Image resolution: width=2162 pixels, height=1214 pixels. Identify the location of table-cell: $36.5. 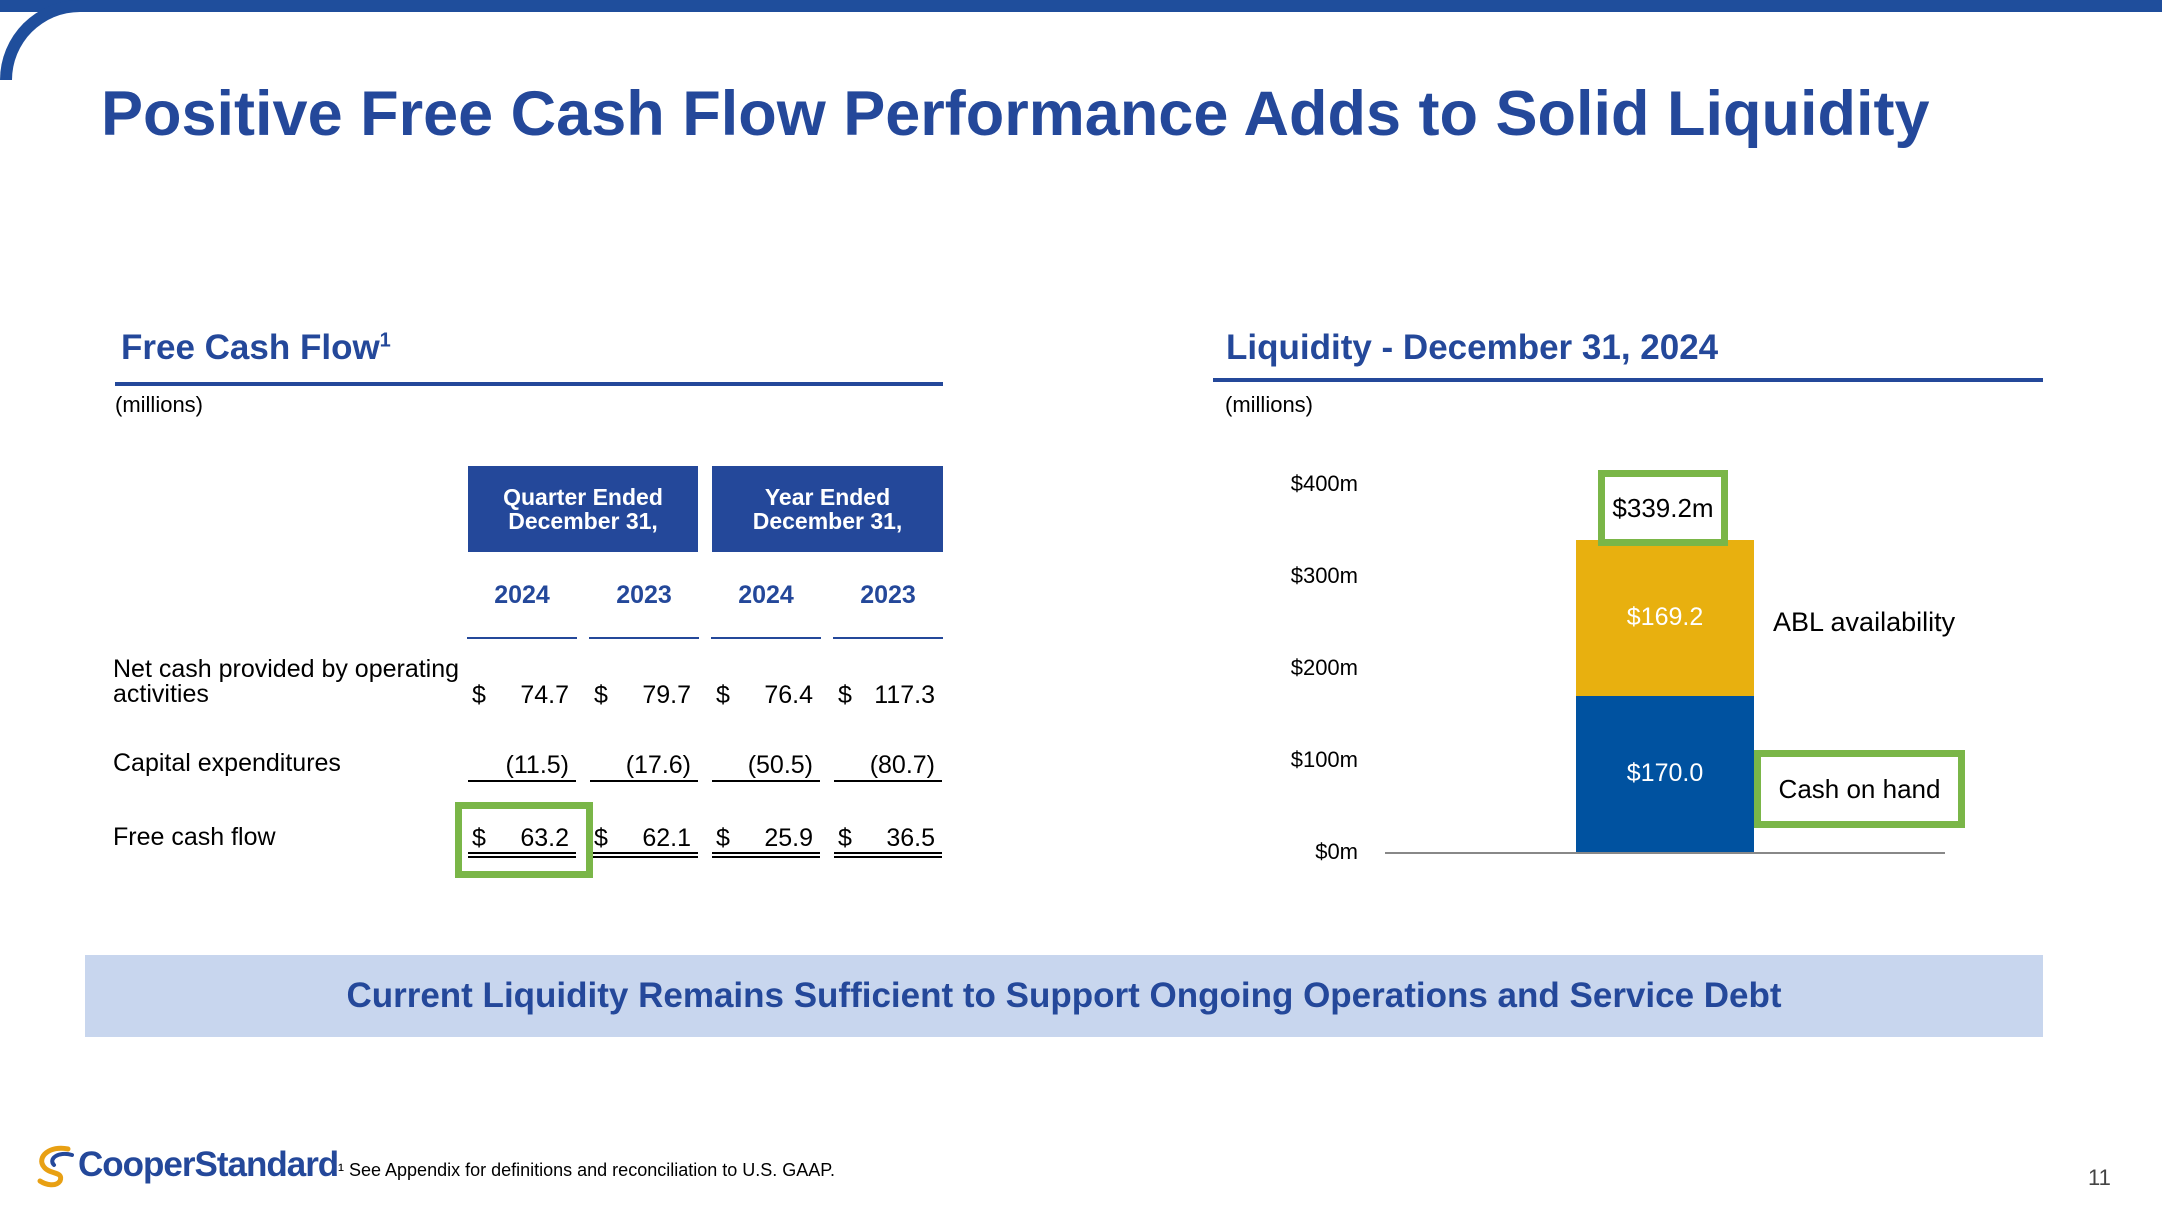
(886, 838).